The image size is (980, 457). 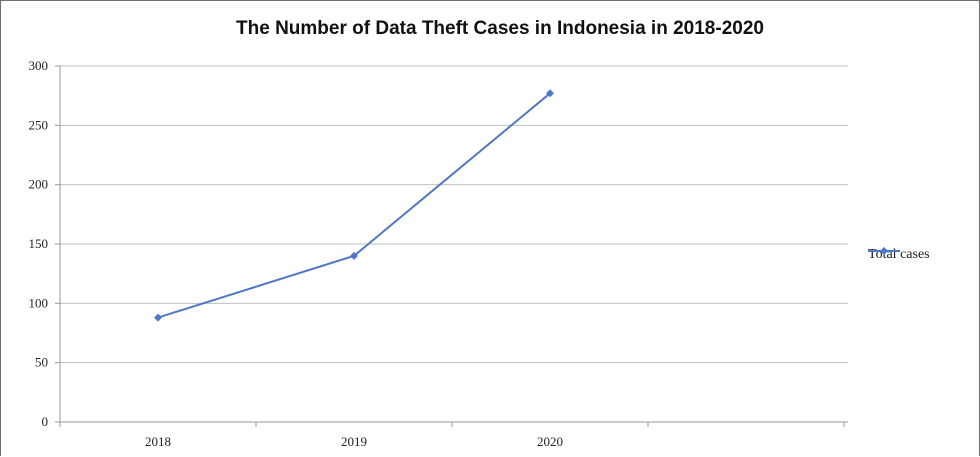 What do you see at coordinates (158, 317) in the screenshot?
I see `data-point-total-cases-2018` at bounding box center [158, 317].